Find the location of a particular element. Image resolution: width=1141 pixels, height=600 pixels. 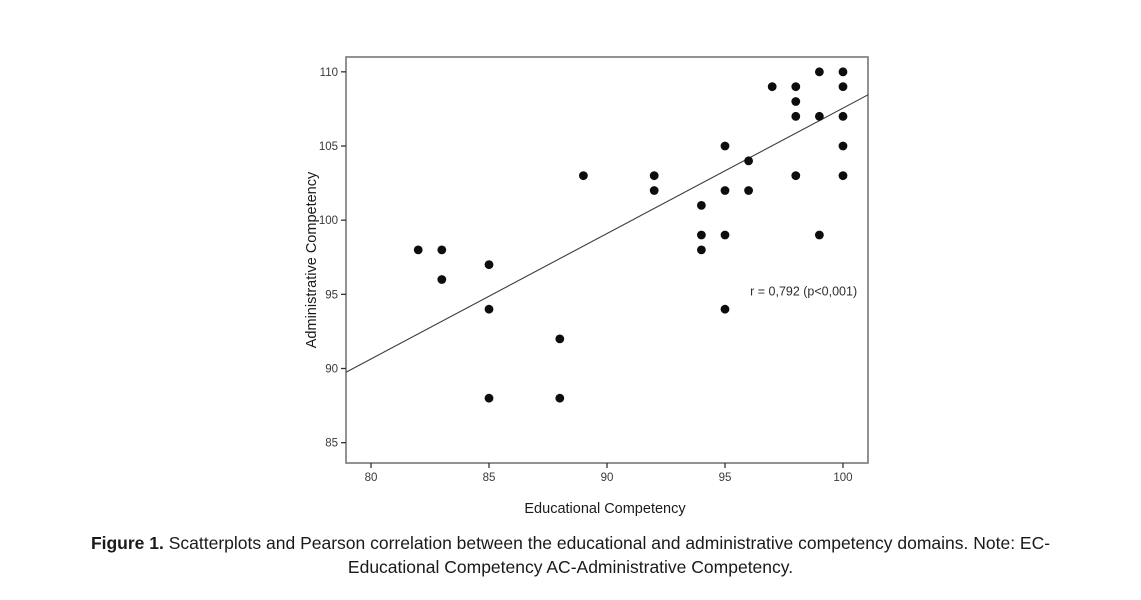

x-axis-title: Educational Competency is located at coordinates (605, 509).